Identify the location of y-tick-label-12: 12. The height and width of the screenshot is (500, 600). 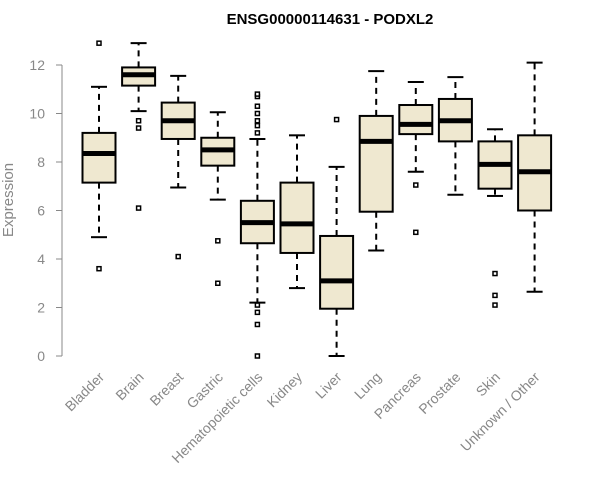
(37, 65).